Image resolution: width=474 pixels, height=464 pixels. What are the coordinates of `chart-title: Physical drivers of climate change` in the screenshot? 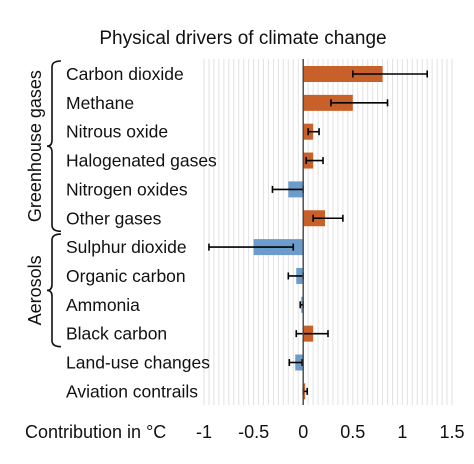 It's located at (242, 38).